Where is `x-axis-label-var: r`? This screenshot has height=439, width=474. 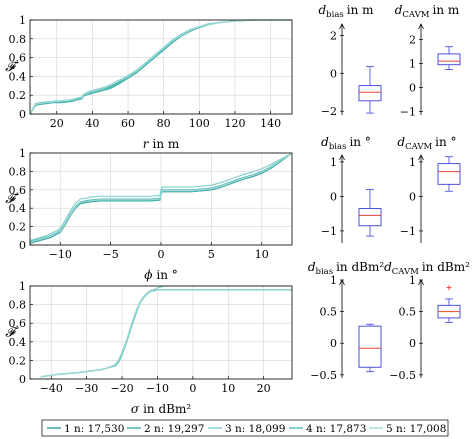 x-axis-label-var: r is located at coordinates (146, 144).